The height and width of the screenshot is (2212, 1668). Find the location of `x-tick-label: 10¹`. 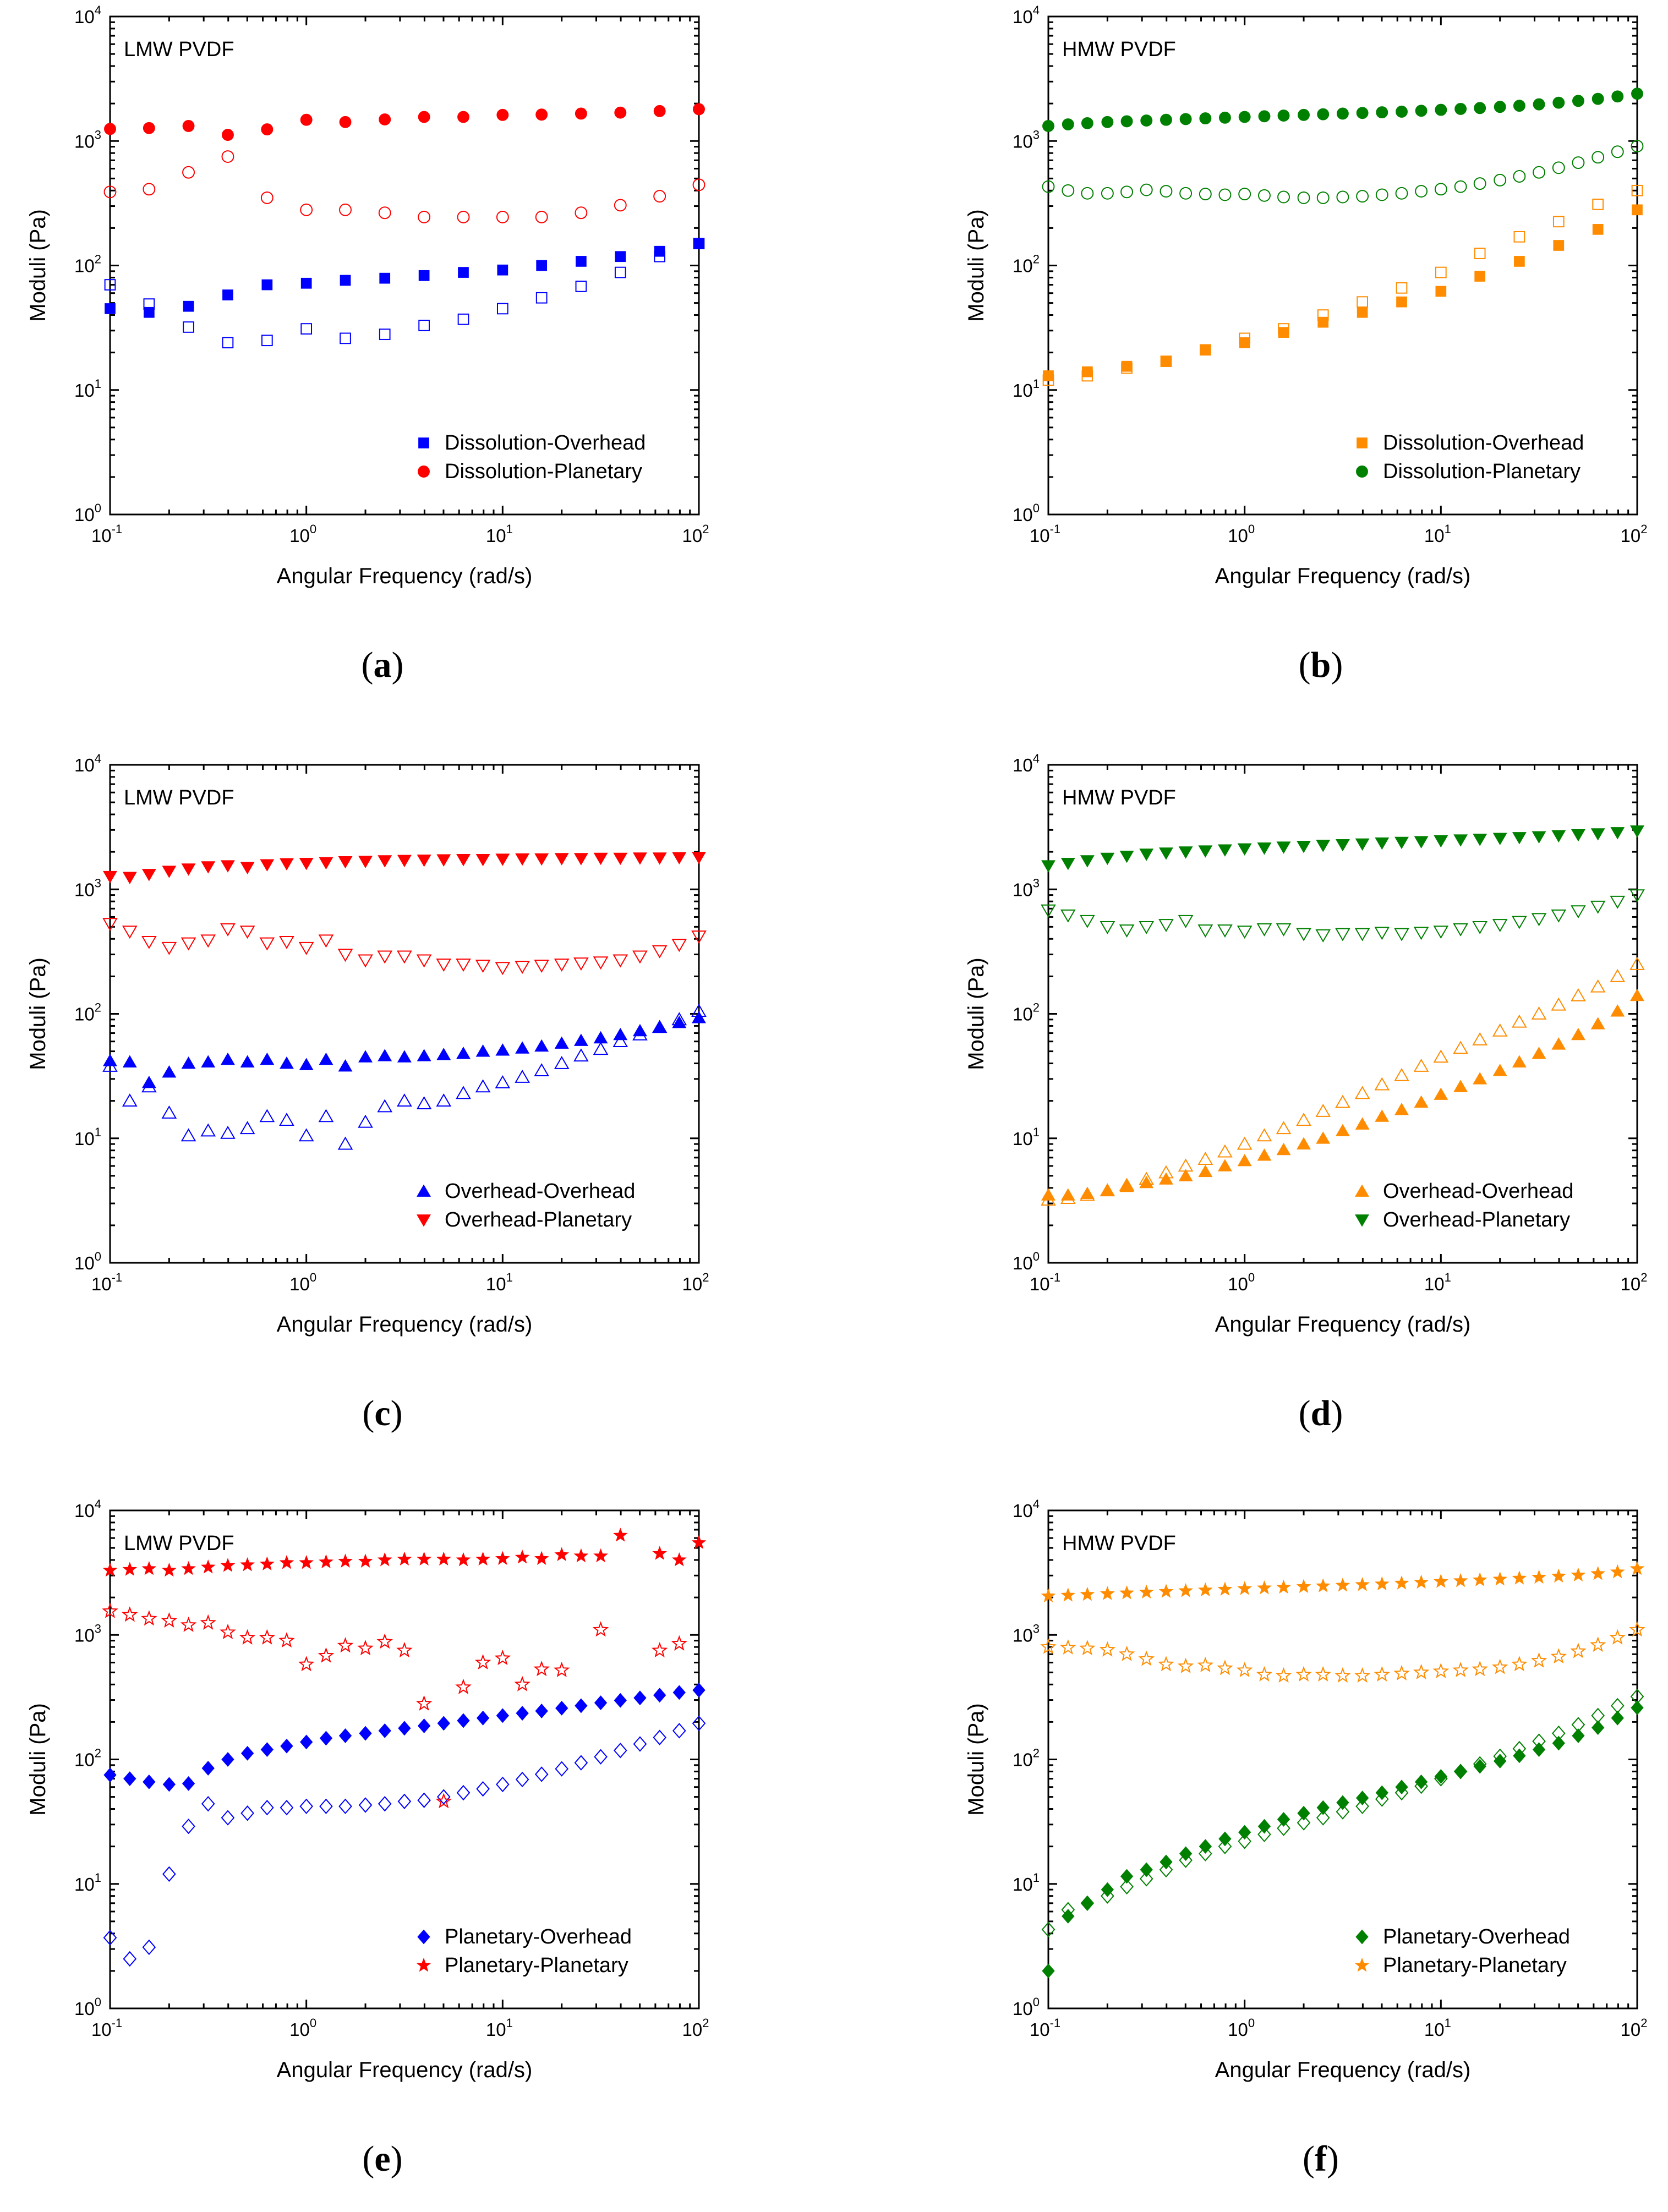

x-tick-label: 10¹ is located at coordinates (500, 534).